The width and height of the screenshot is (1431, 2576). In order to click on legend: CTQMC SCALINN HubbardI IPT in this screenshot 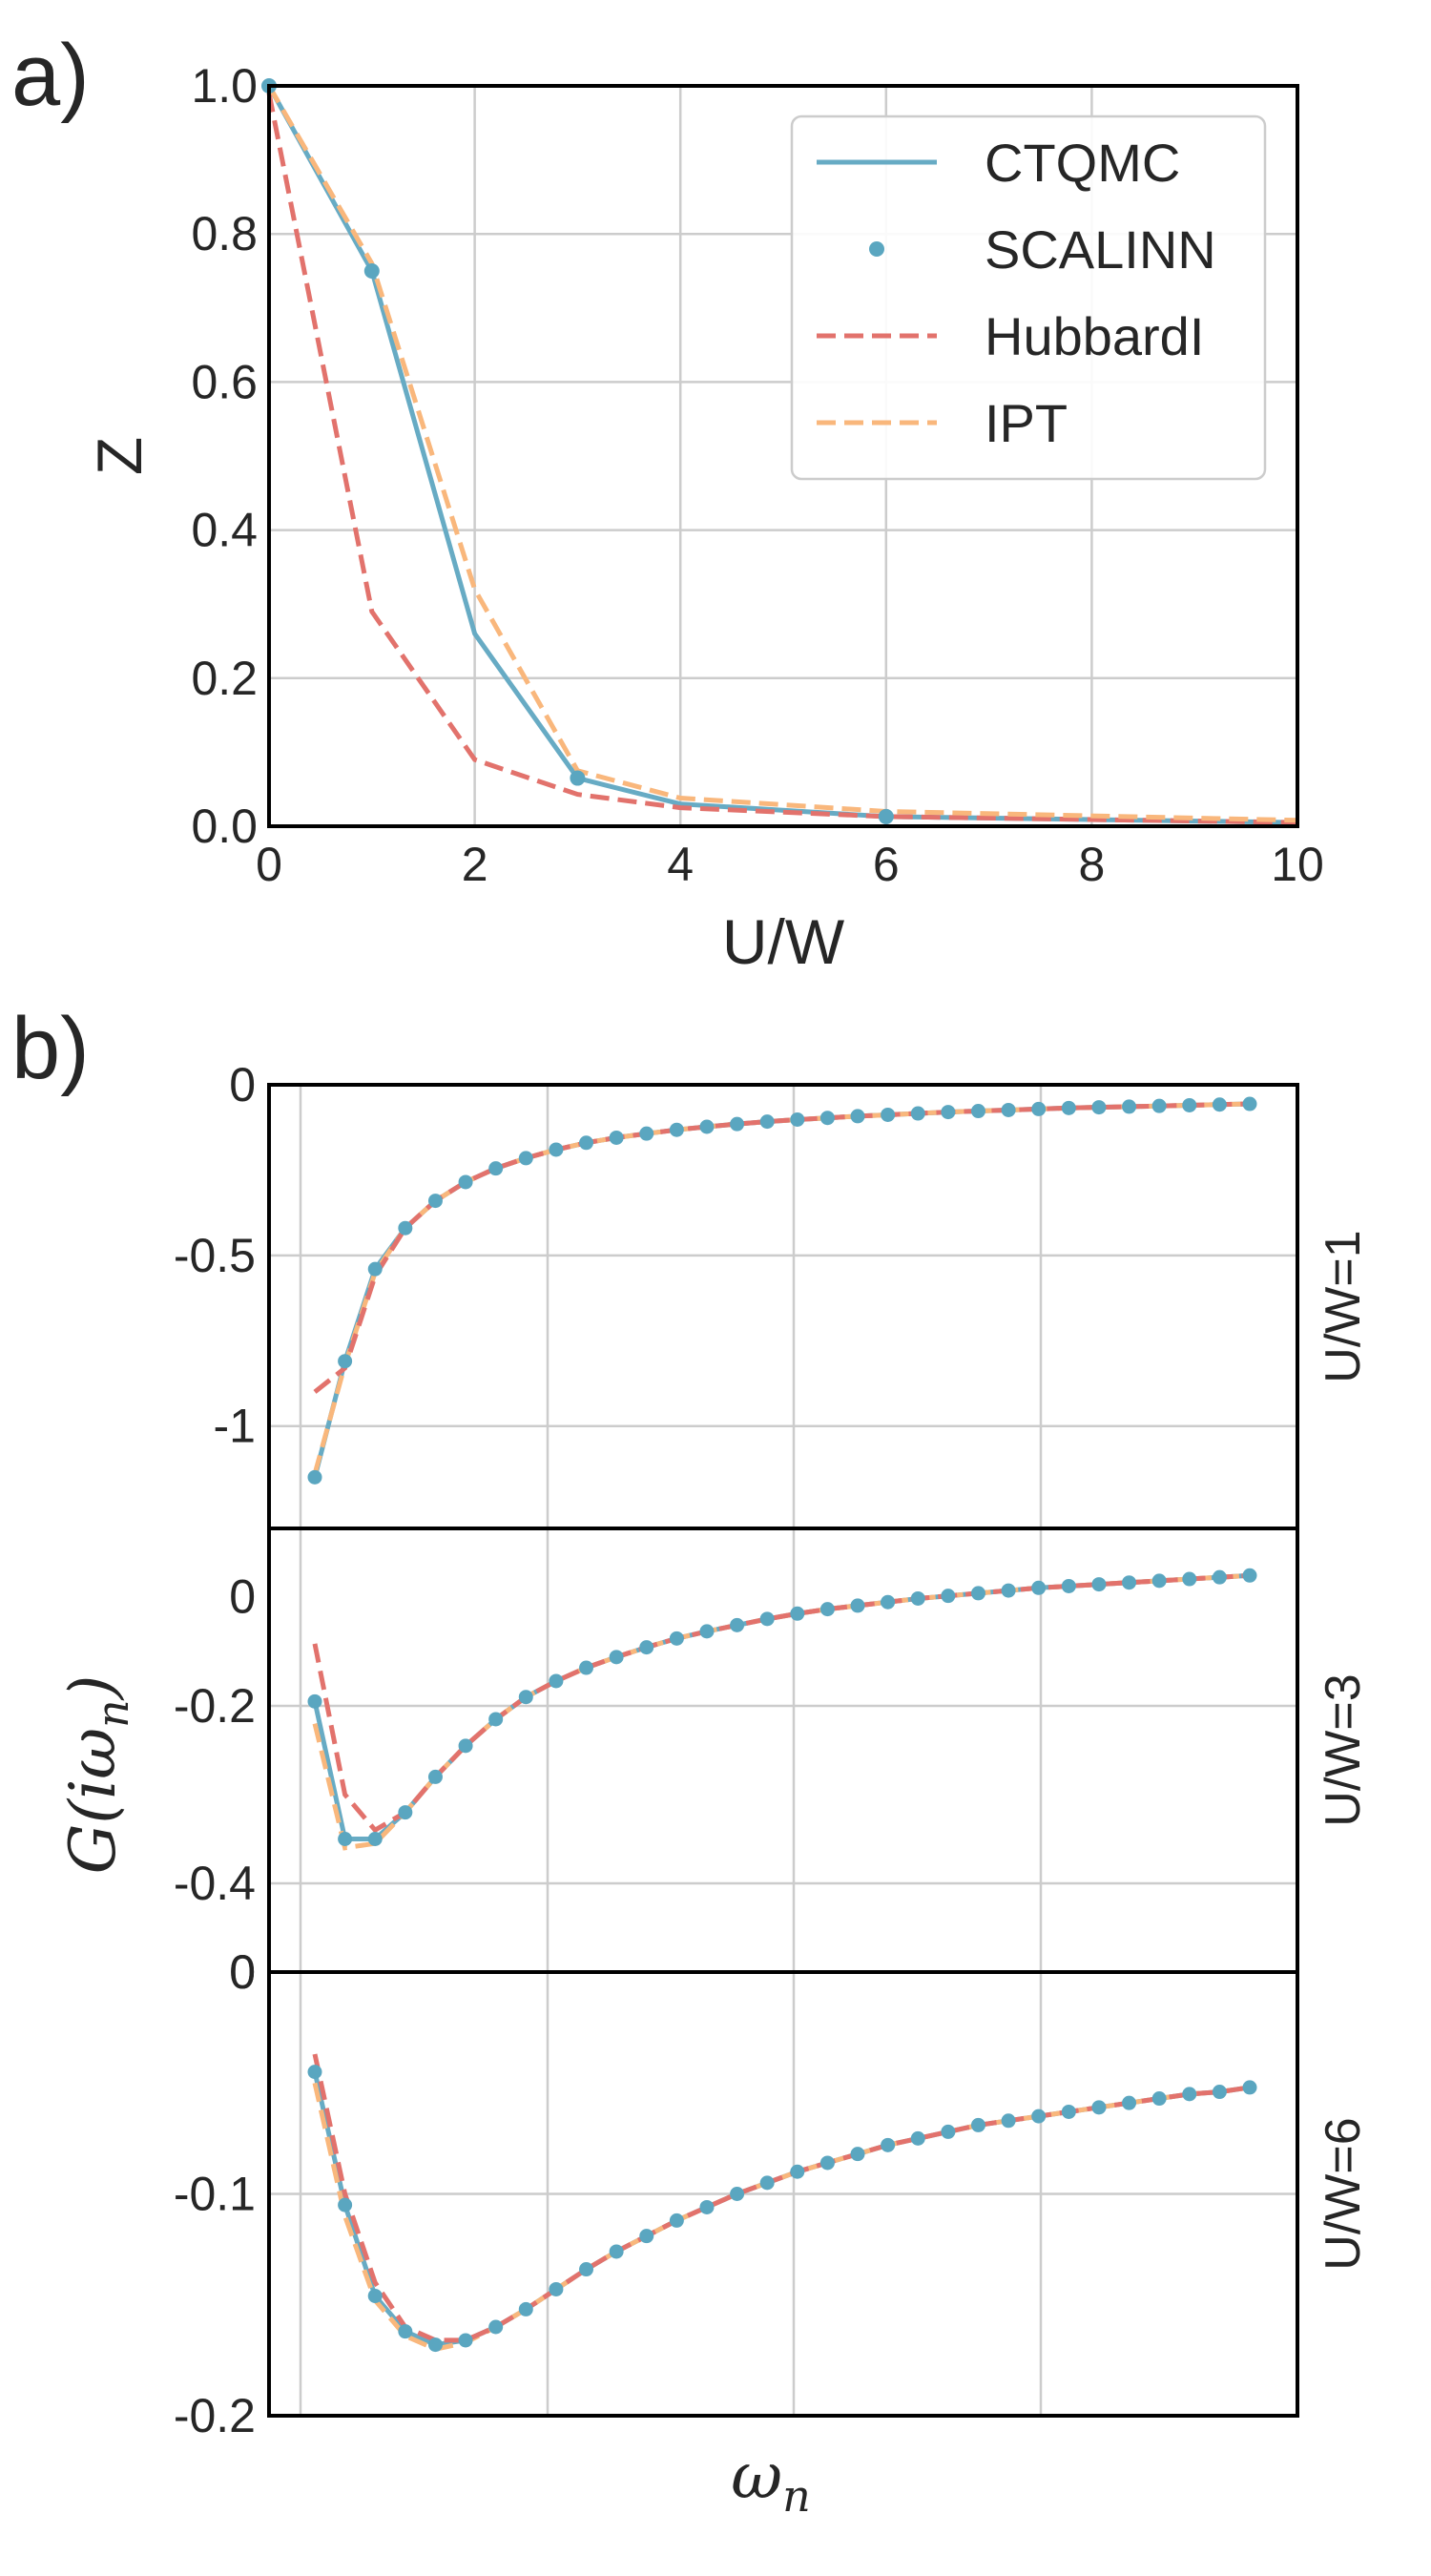, I will do `click(1028, 297)`.